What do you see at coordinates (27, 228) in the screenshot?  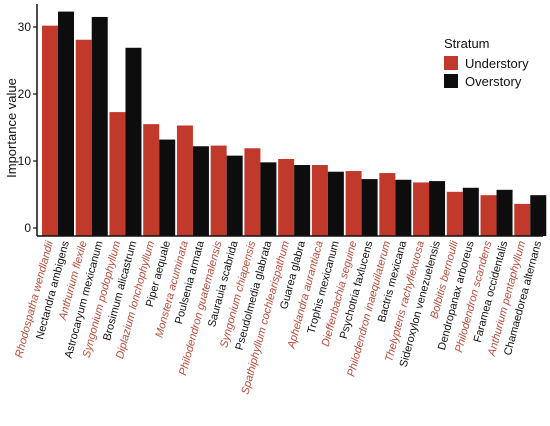 I see `y-tick-label: 0` at bounding box center [27, 228].